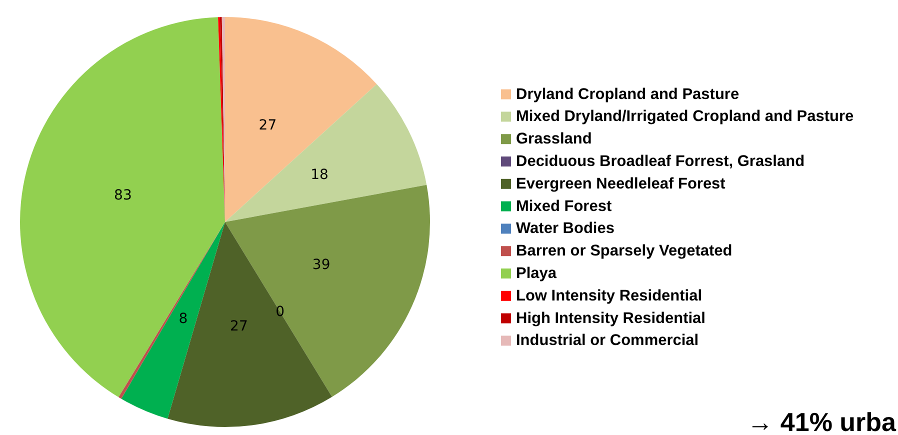 This screenshot has height=435, width=898. I want to click on data-label: 83, so click(123, 195).